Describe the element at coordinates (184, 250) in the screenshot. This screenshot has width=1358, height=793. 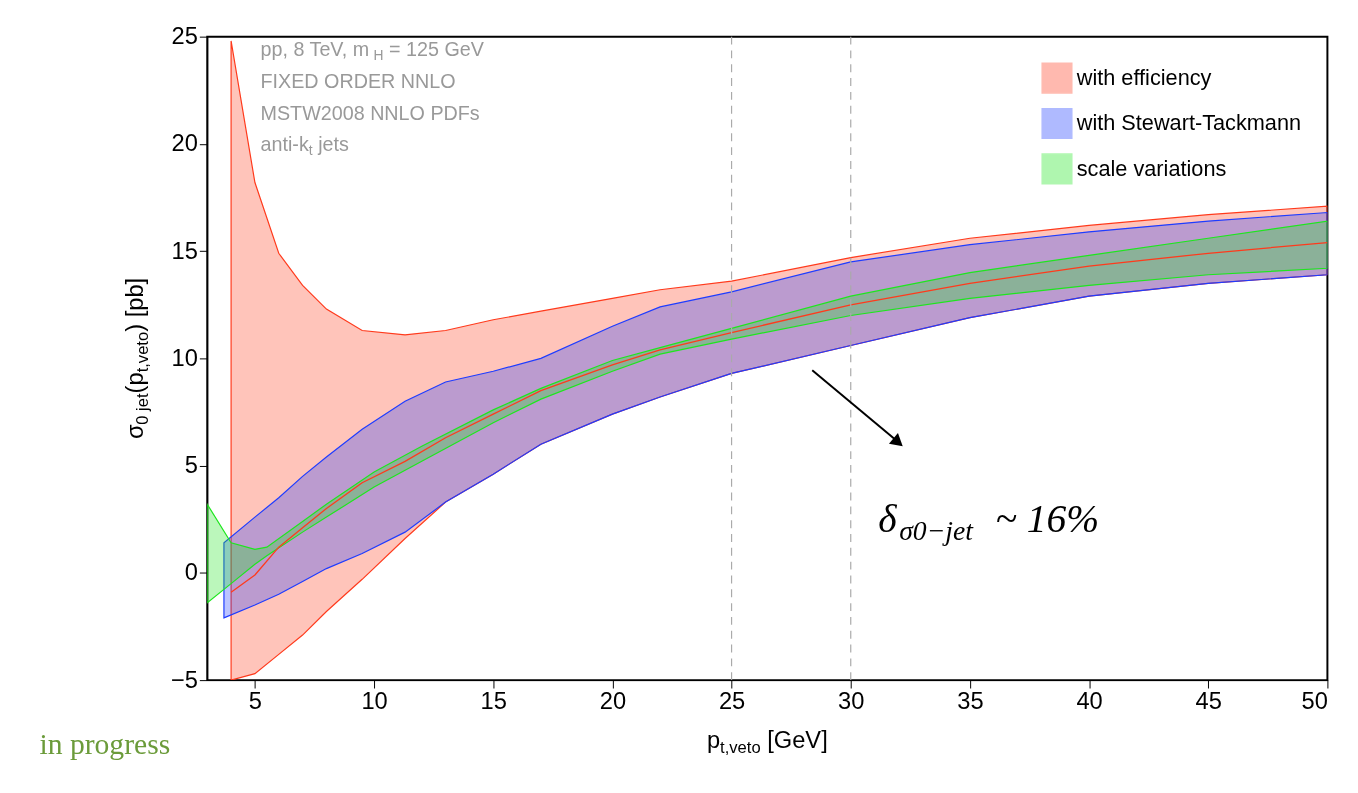
I see `y-tick-label: 15` at that location.